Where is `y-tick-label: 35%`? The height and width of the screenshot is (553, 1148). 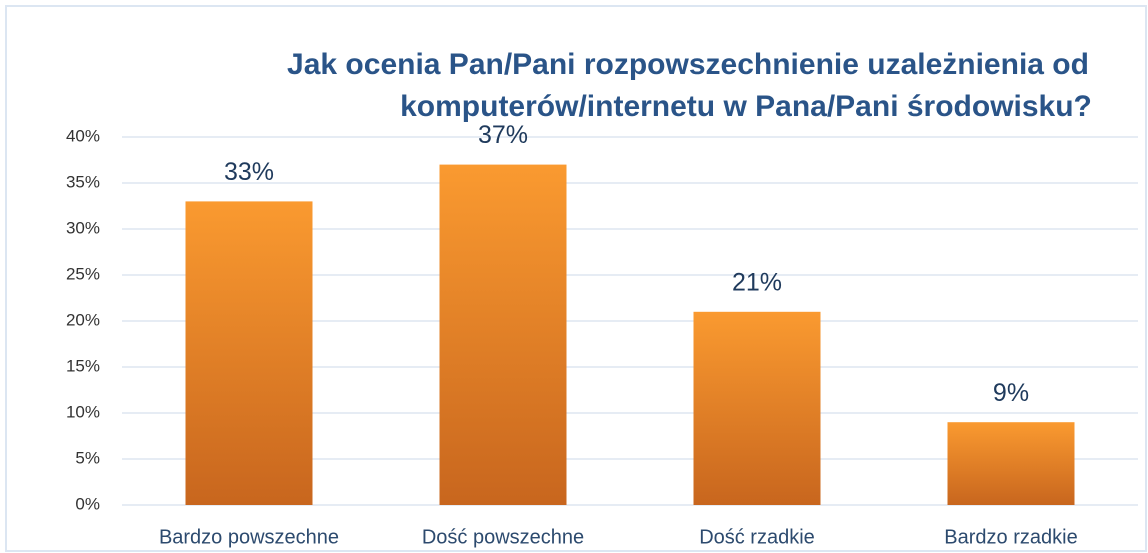
y-tick-label: 35% is located at coordinates (83, 181).